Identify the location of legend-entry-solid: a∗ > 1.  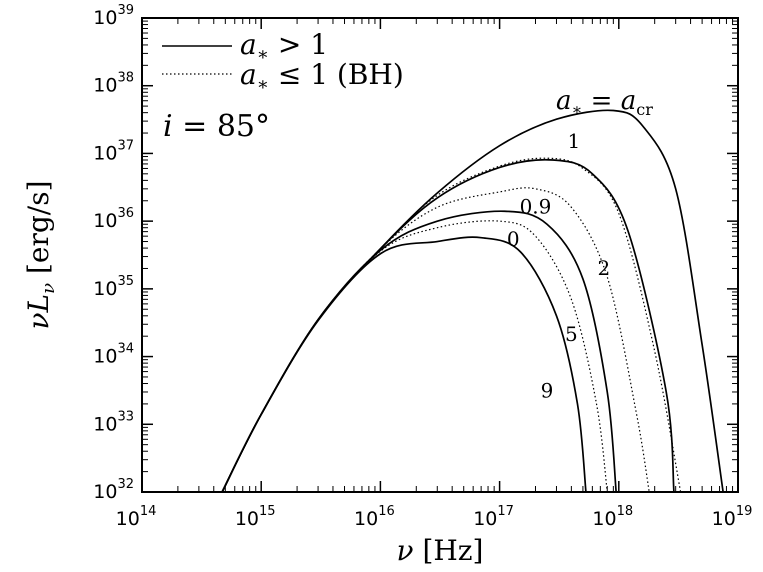
(284, 46).